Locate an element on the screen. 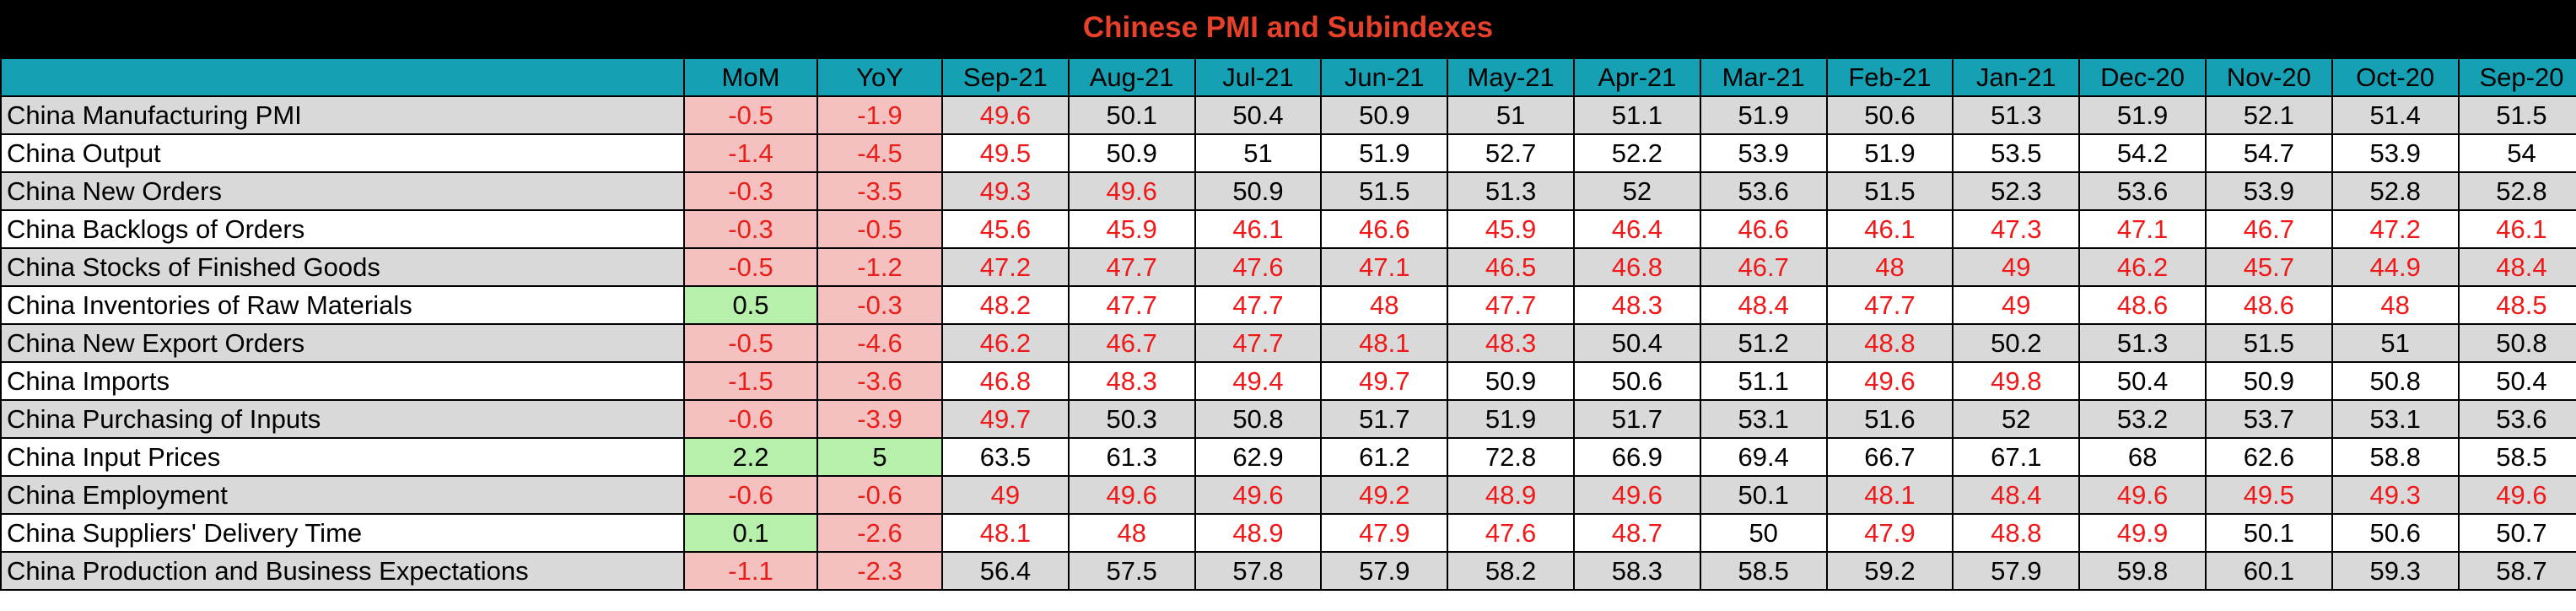 The image size is (2576, 611). value-cell: 47.1 is located at coordinates (2142, 229).